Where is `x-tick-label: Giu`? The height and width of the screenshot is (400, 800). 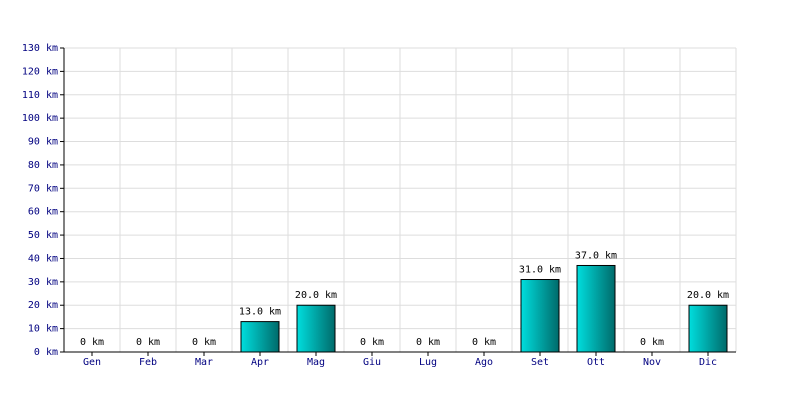 x-tick-label: Giu is located at coordinates (372, 362).